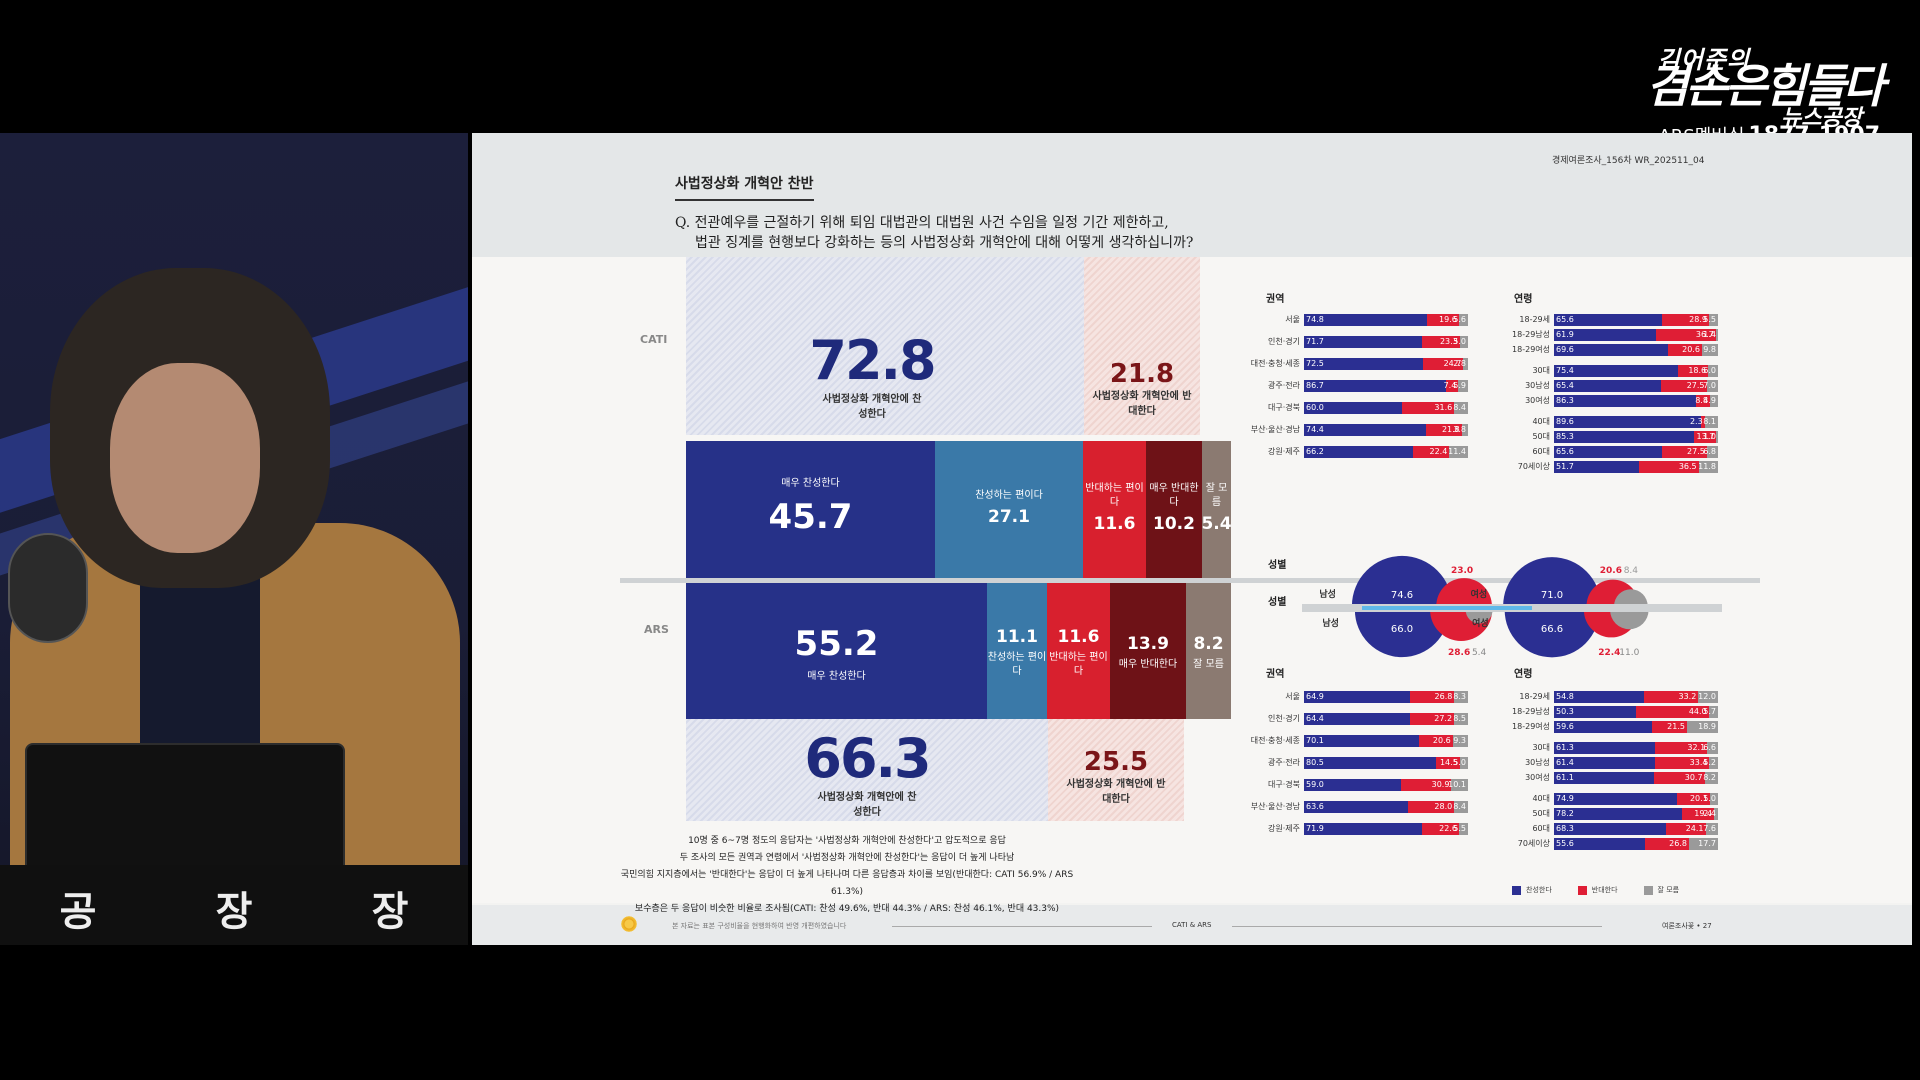 The height and width of the screenshot is (1080, 1920). I want to click on mode-label-cati: CATI, so click(654, 339).